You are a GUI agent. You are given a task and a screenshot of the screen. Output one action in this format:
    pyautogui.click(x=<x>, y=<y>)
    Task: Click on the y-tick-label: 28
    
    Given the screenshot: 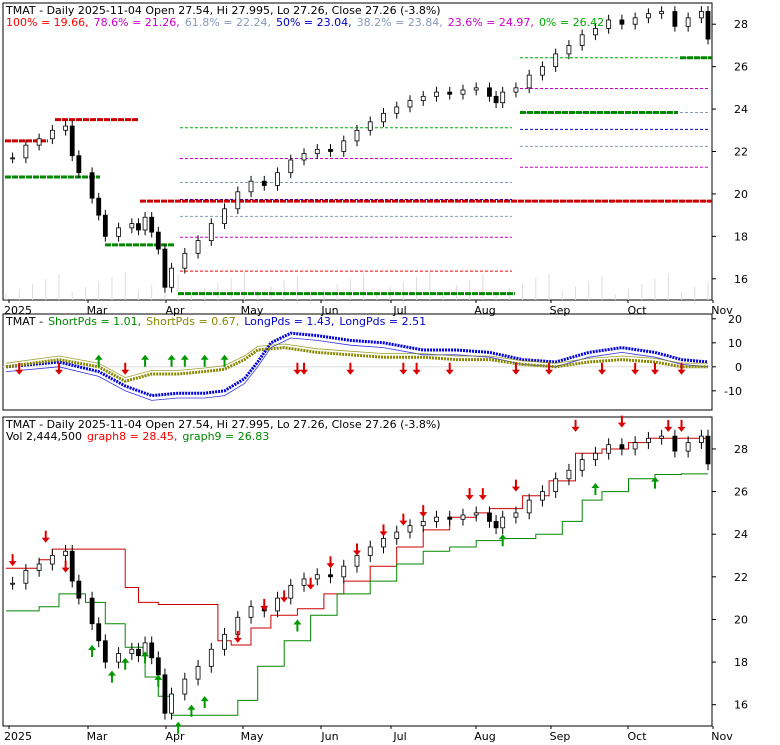 What is the action you would take?
    pyautogui.click(x=741, y=24)
    